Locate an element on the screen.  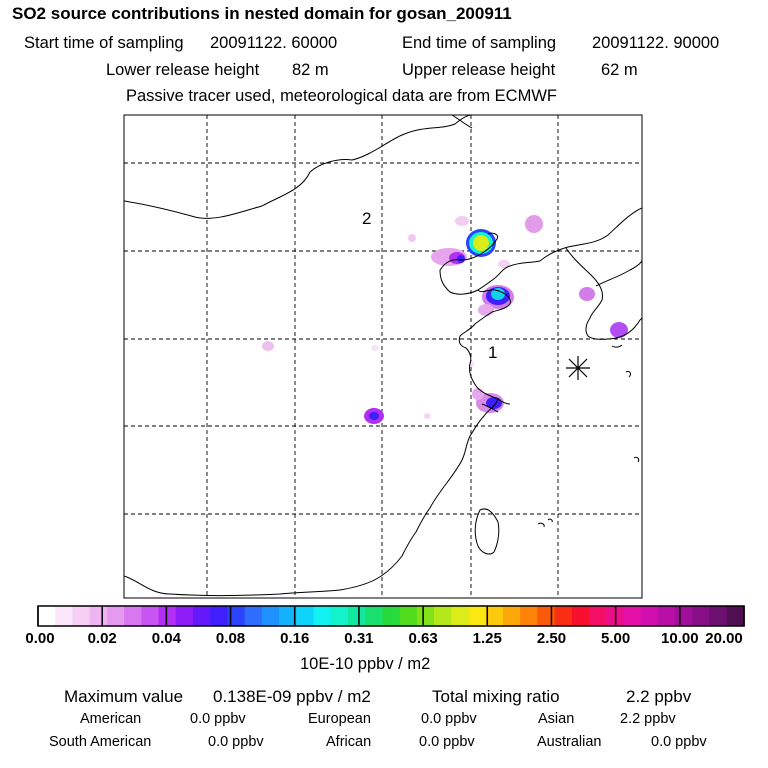
region-name: European is located at coordinates (339, 719).